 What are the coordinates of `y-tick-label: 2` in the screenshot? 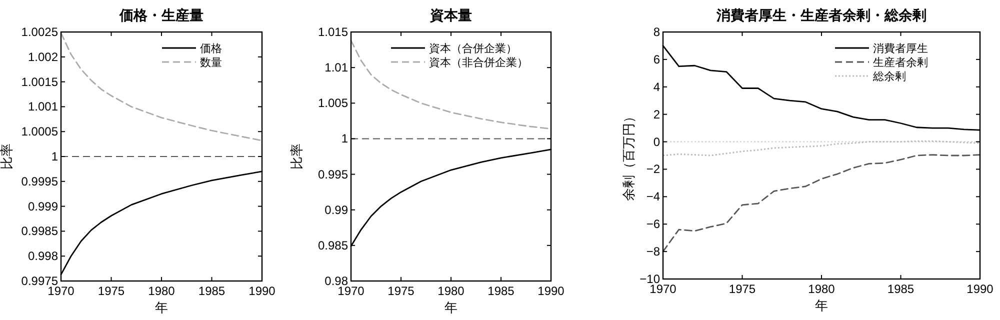 It's located at (656, 114).